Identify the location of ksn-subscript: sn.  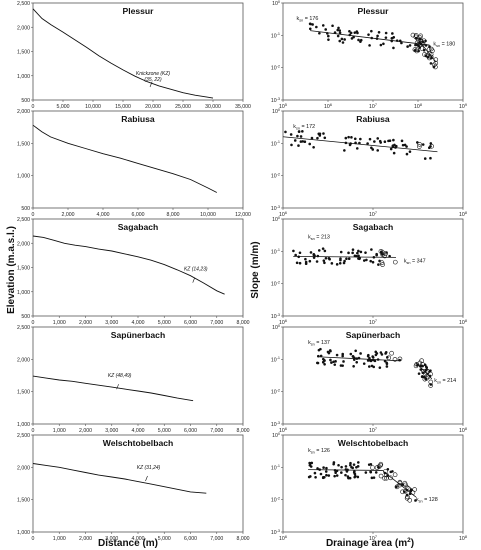
(301, 20).